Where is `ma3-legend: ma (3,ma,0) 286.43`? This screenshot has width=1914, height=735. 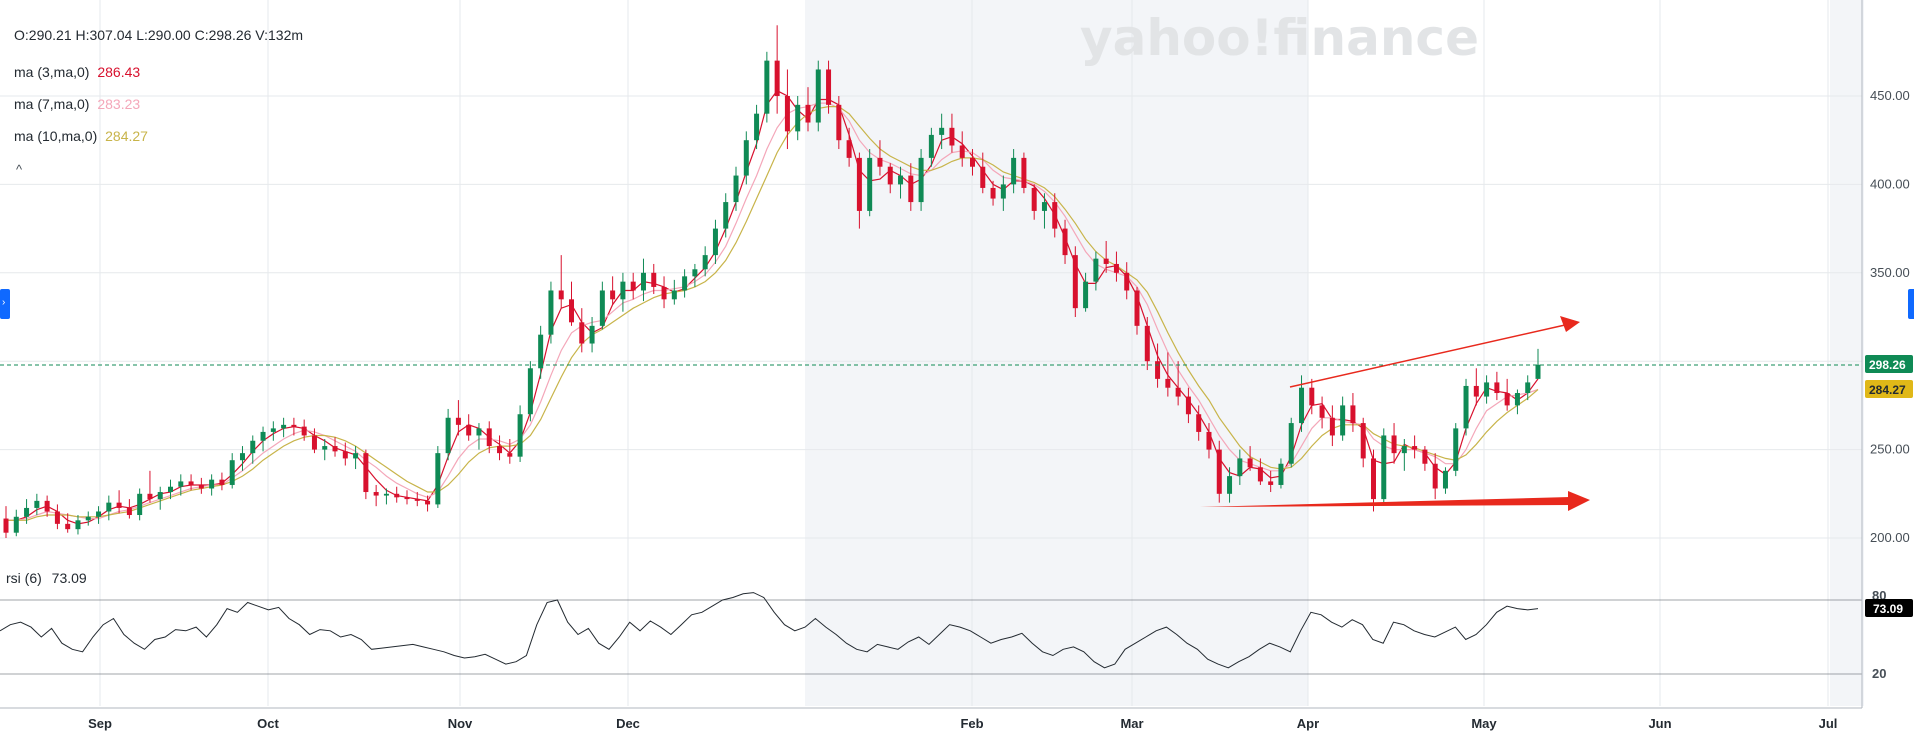 ma3-legend: ma (3,ma,0) 286.43 is located at coordinates (77, 72).